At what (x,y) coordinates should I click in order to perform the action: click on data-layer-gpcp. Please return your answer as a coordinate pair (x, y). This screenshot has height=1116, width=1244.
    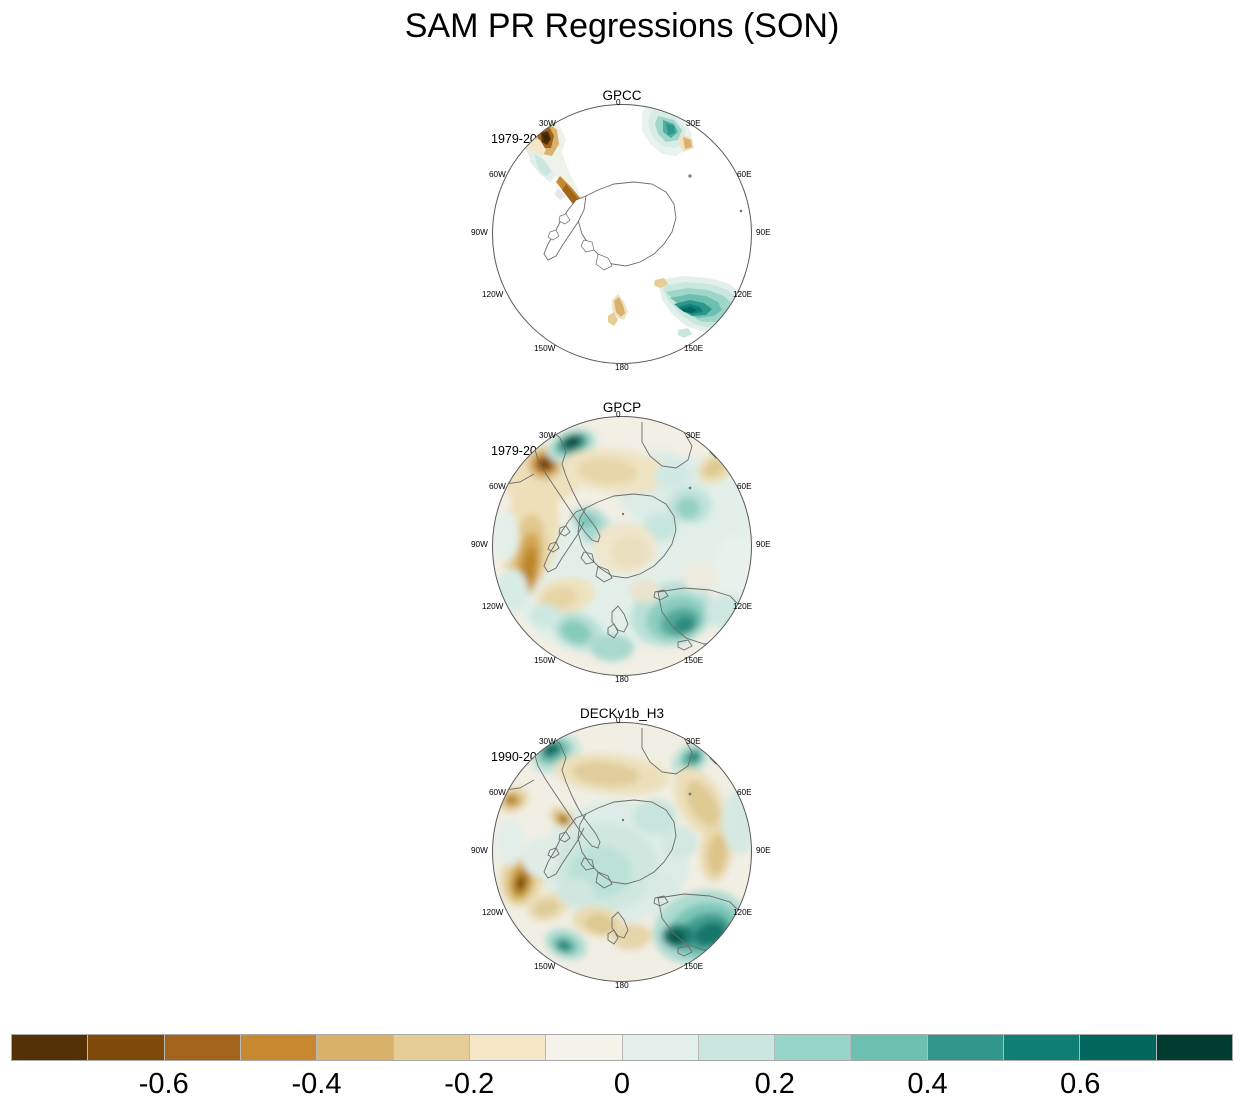
    Looking at the image, I should click on (622, 546).